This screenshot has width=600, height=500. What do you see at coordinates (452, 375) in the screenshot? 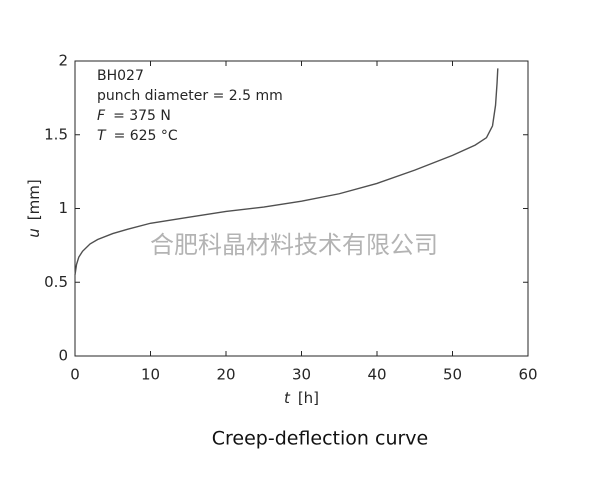
I see `x-tick-label: 50` at bounding box center [452, 375].